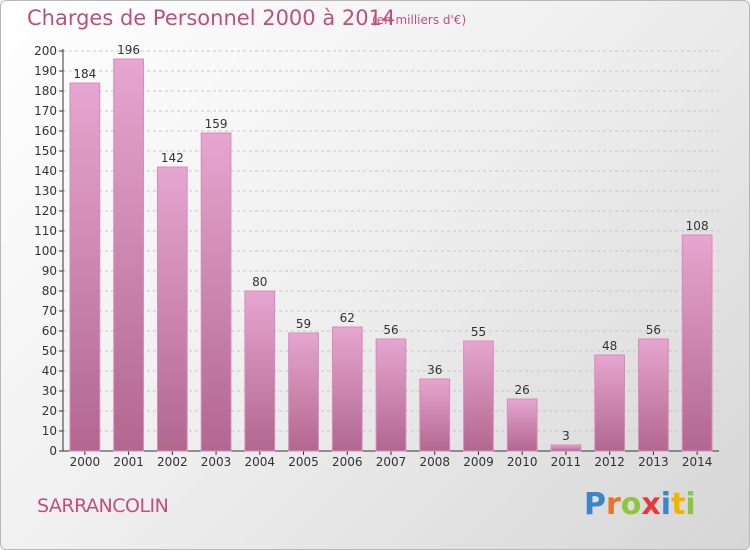 The width and height of the screenshot is (750, 550). What do you see at coordinates (49, 271) in the screenshot?
I see `y-tick-label: 90` at bounding box center [49, 271].